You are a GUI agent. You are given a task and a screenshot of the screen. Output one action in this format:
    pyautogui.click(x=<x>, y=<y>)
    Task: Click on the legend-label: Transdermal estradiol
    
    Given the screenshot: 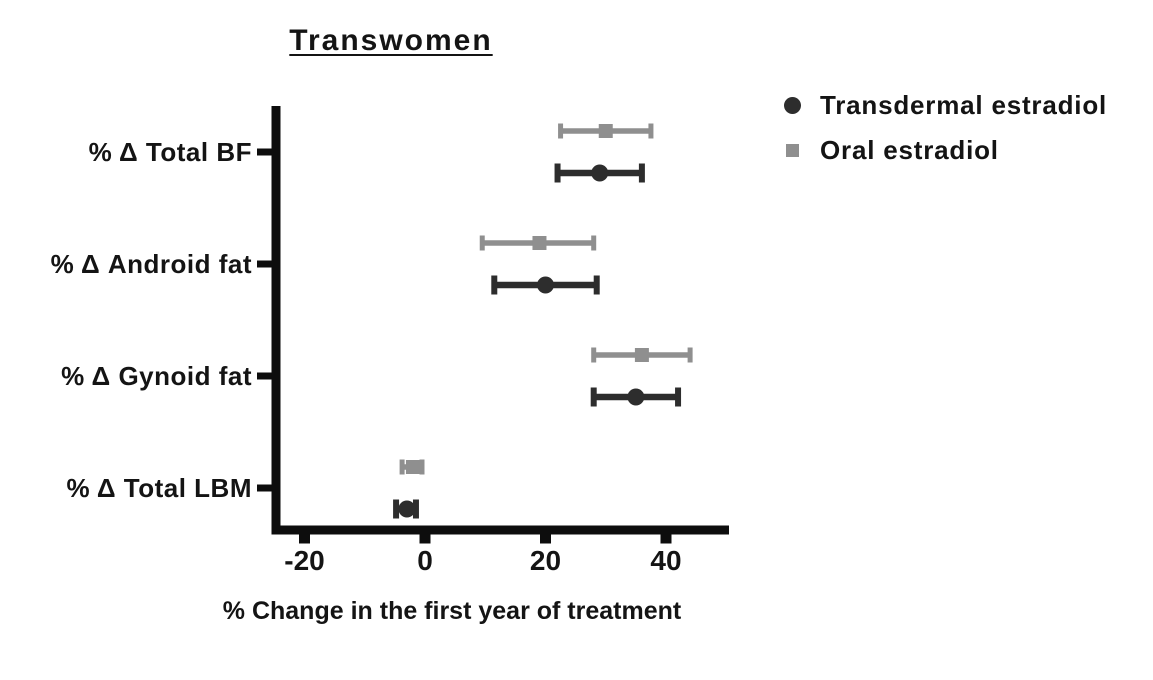 What is the action you would take?
    pyautogui.click(x=964, y=105)
    